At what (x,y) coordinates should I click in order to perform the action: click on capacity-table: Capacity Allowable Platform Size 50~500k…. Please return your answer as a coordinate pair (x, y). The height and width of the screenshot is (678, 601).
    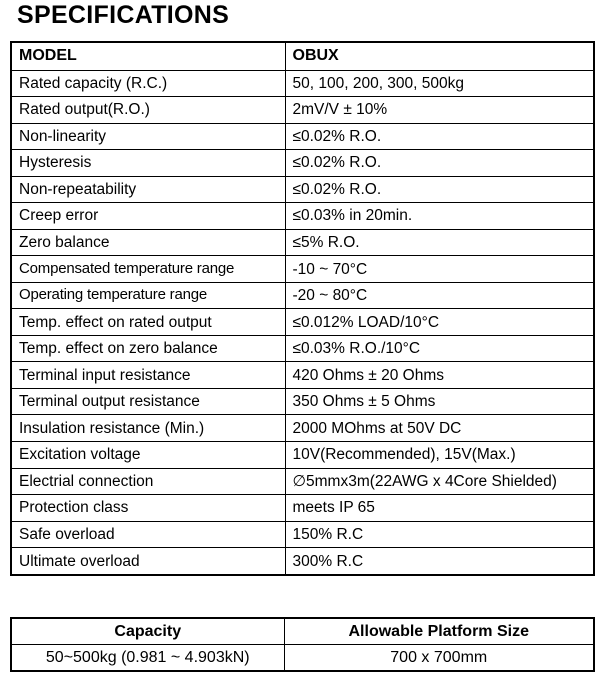
    Looking at the image, I should click on (302, 644).